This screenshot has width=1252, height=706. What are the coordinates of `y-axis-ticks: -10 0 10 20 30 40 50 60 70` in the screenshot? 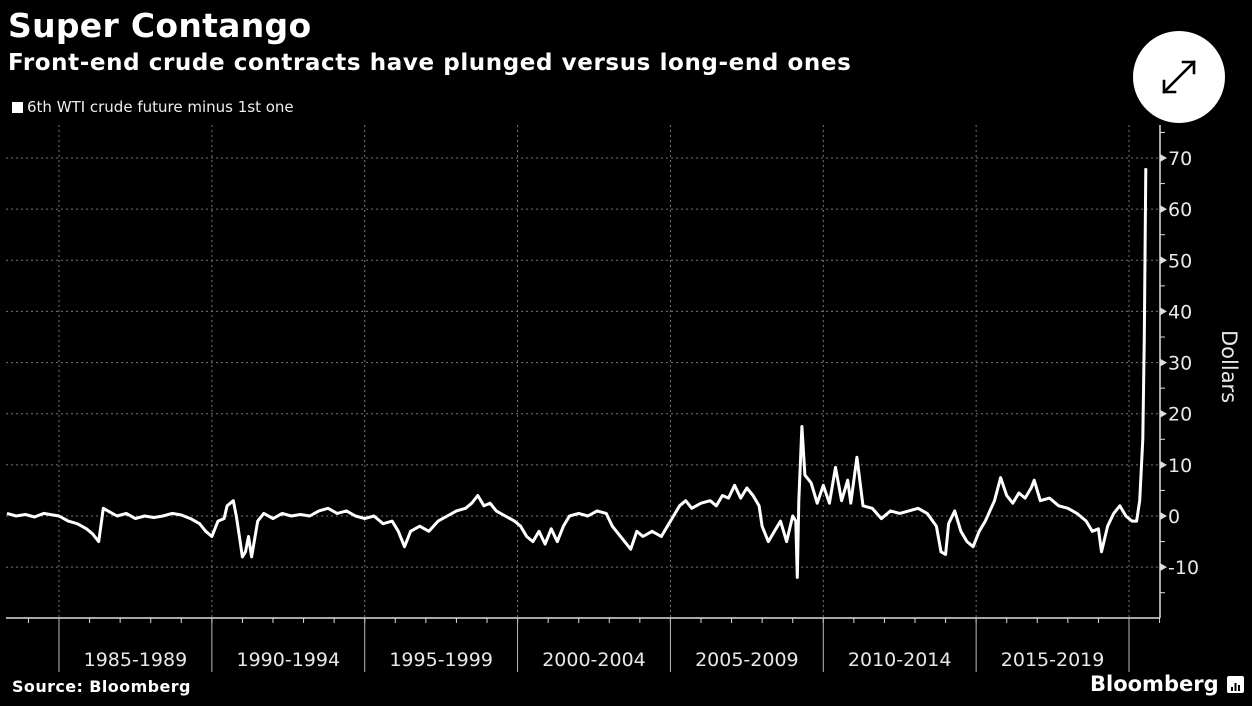 It's located at (1179, 362).